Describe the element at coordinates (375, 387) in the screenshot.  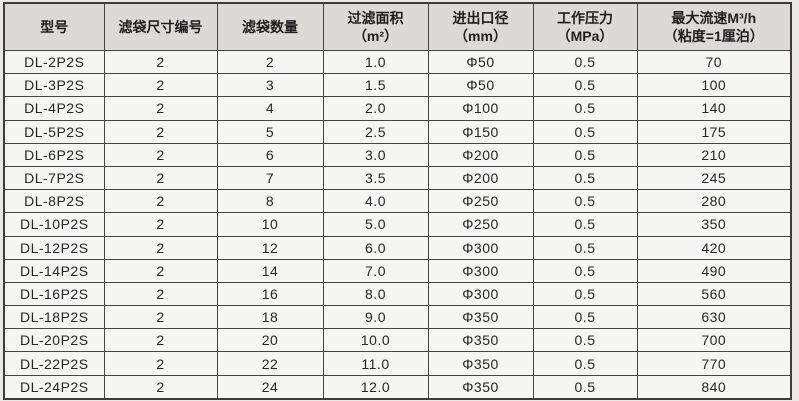
I see `table-cell: 12.0` at that location.